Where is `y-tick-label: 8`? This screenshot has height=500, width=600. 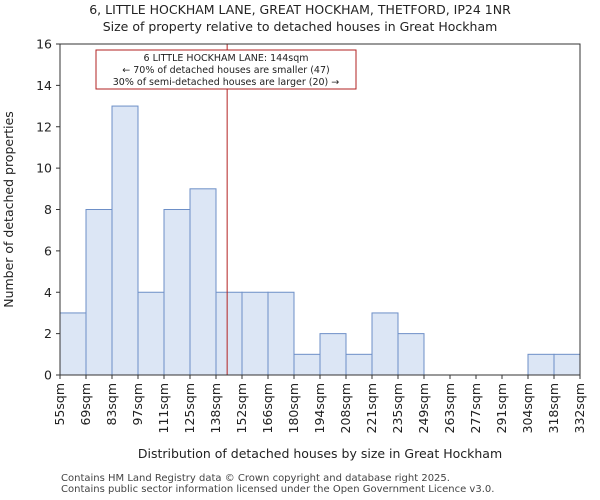 y-tick-label: 8 is located at coordinates (48, 209).